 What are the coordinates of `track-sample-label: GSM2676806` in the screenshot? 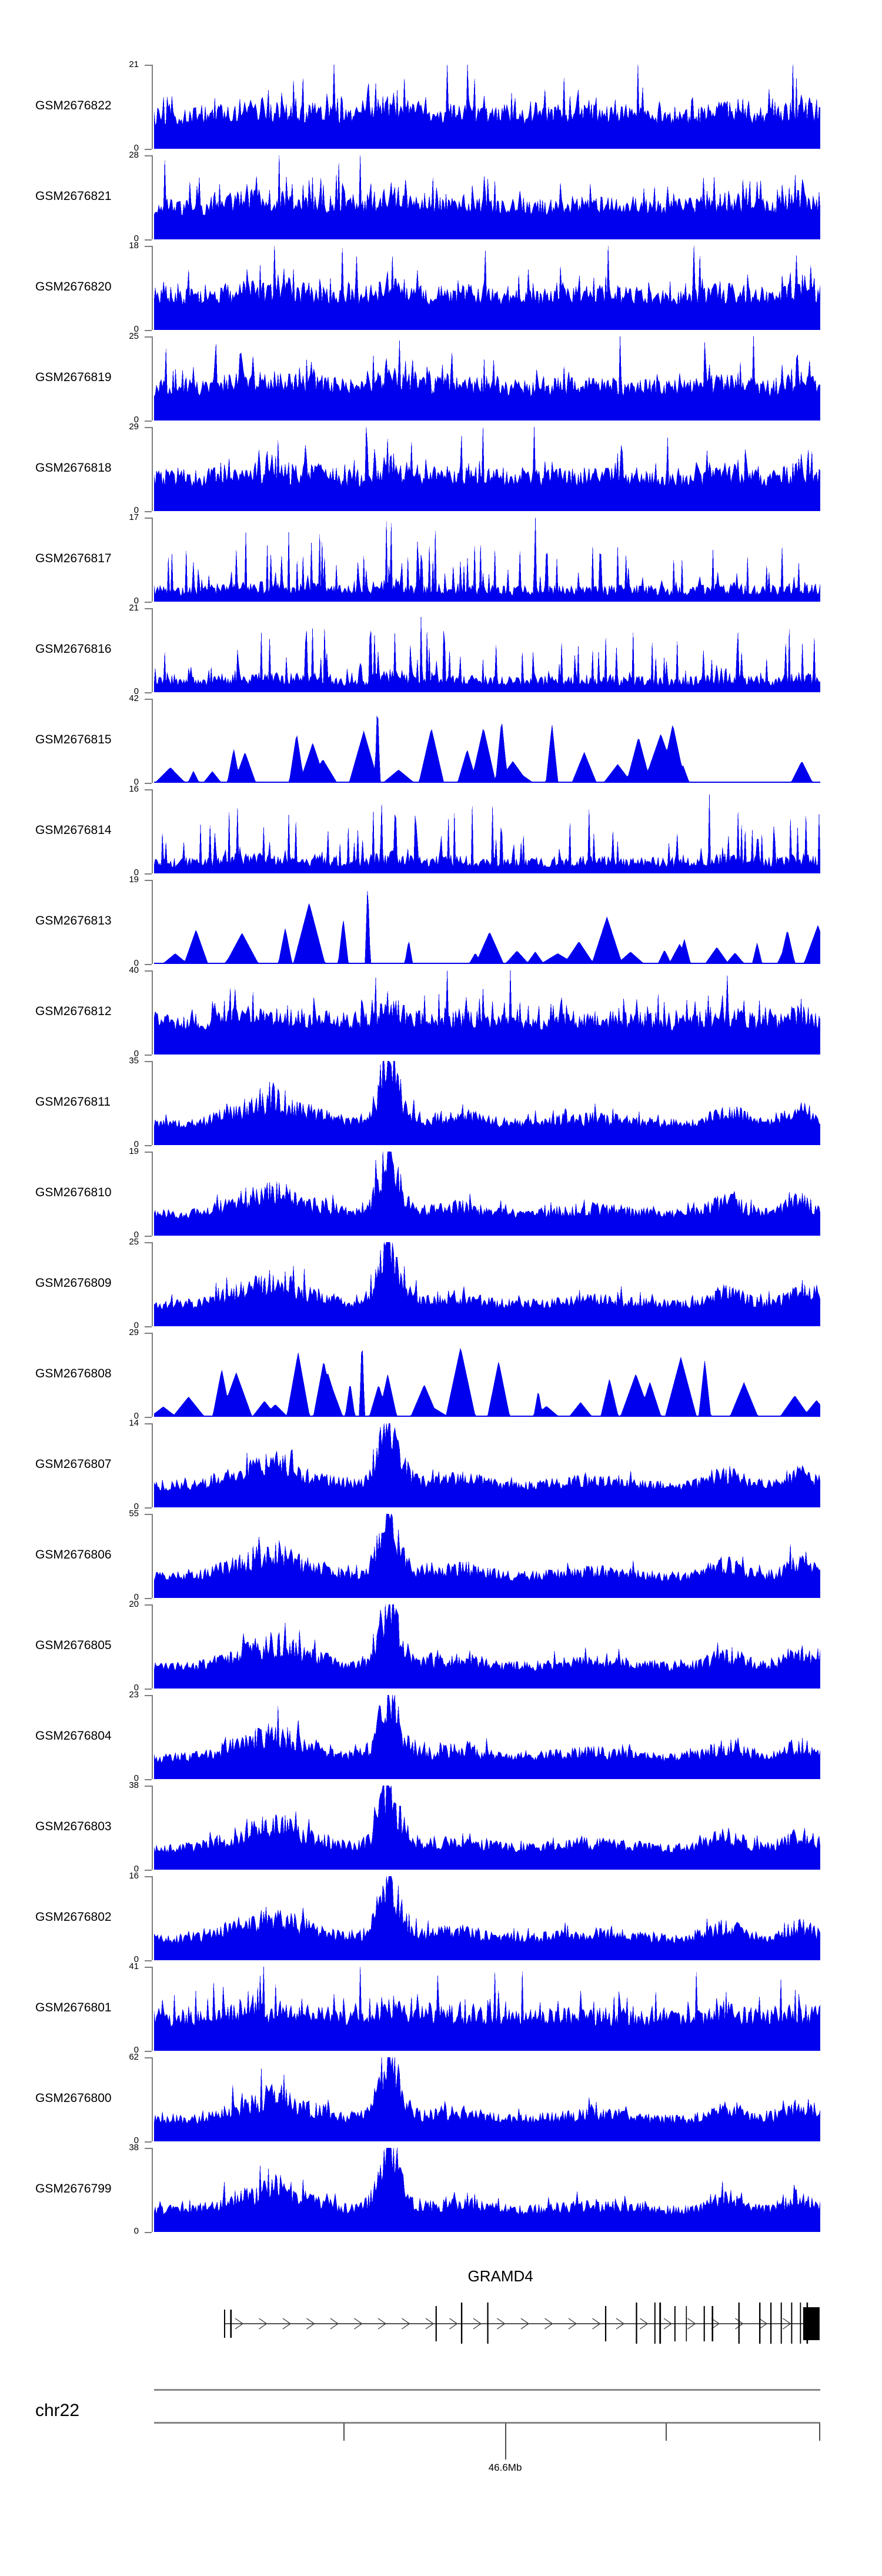 It's located at (73, 1554).